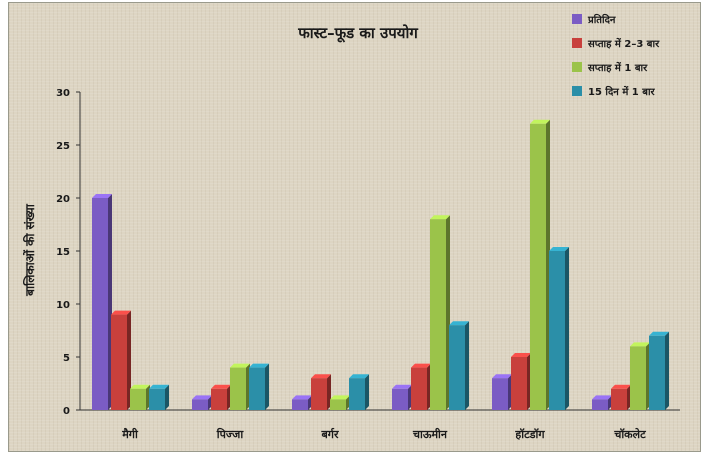 The width and height of the screenshot is (709, 454). What do you see at coordinates (230, 434) in the screenshot?
I see `x-category-label: पिज्जा` at bounding box center [230, 434].